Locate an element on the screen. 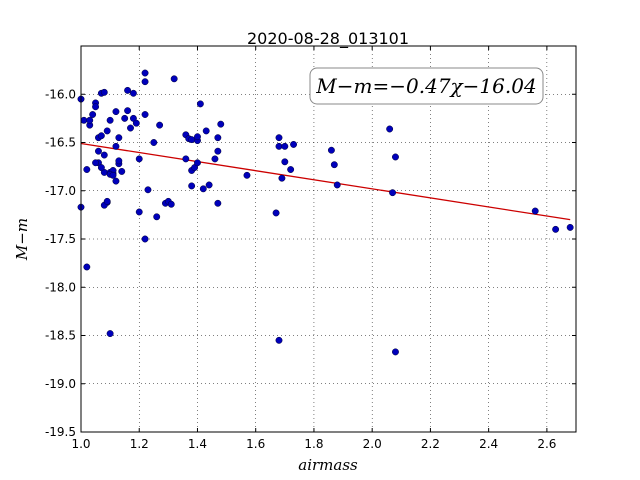  y-tick-label: -17.5 is located at coordinates (60, 239).